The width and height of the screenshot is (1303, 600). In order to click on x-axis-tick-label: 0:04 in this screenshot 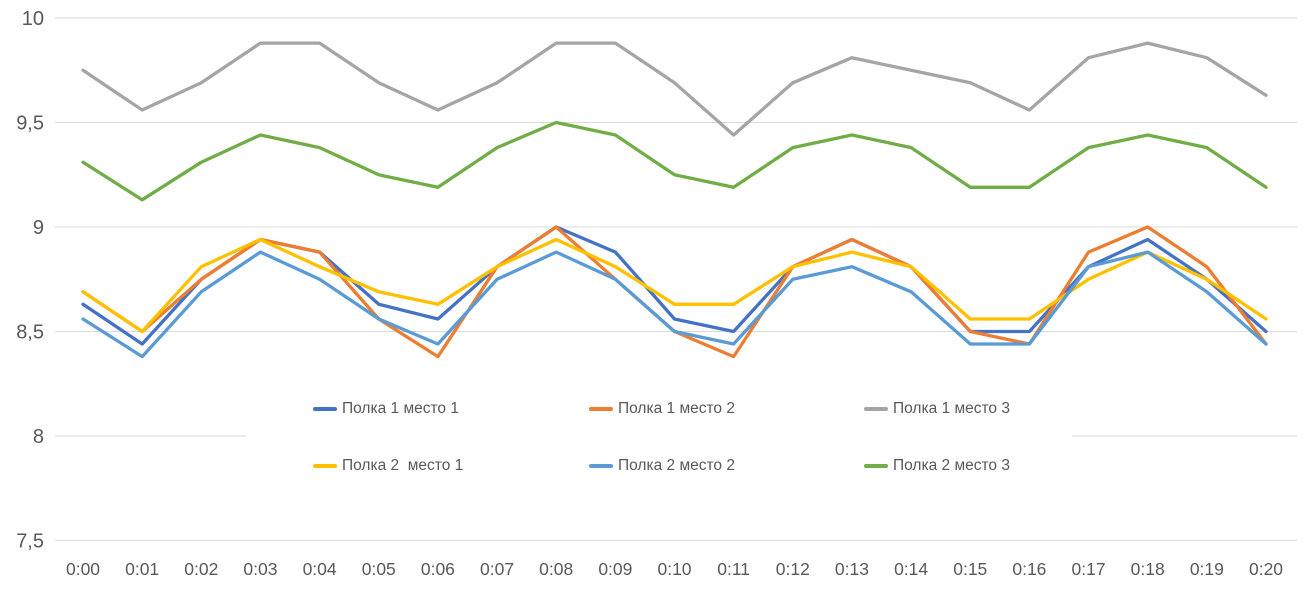, I will do `click(320, 569)`.